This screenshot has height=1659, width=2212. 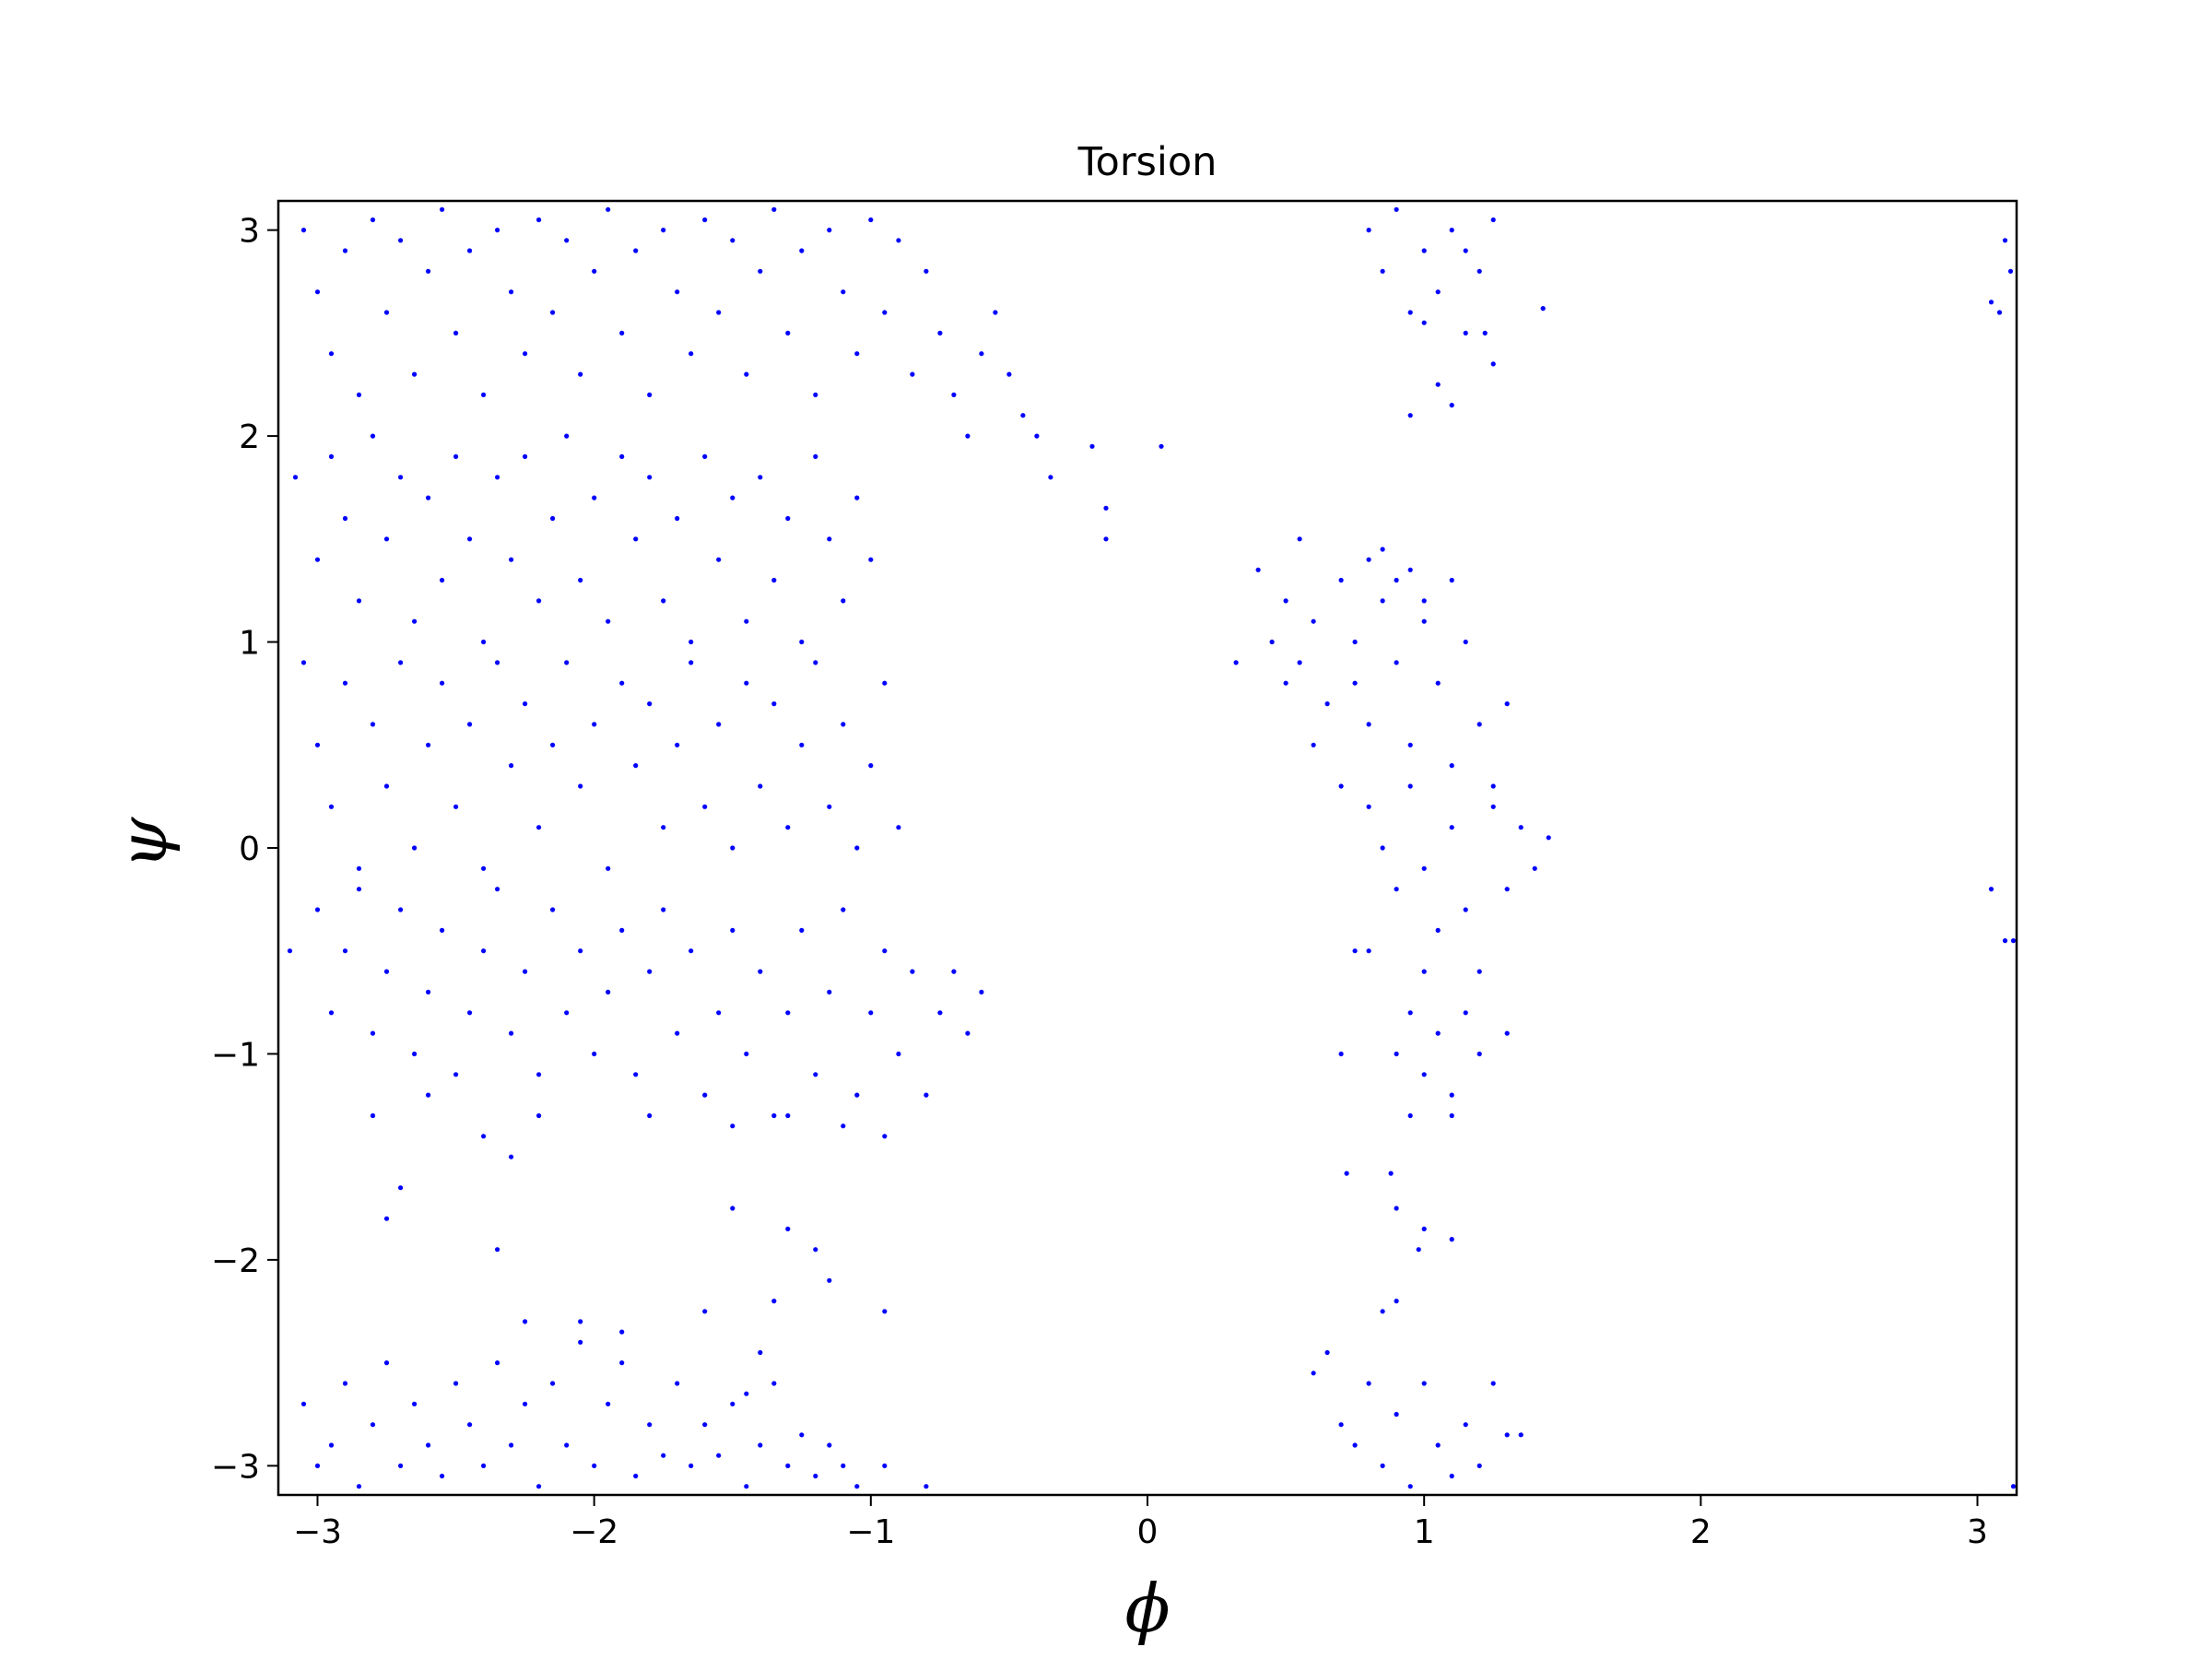 What do you see at coordinates (1424, 1532) in the screenshot?
I see `x-tick-label: 1` at bounding box center [1424, 1532].